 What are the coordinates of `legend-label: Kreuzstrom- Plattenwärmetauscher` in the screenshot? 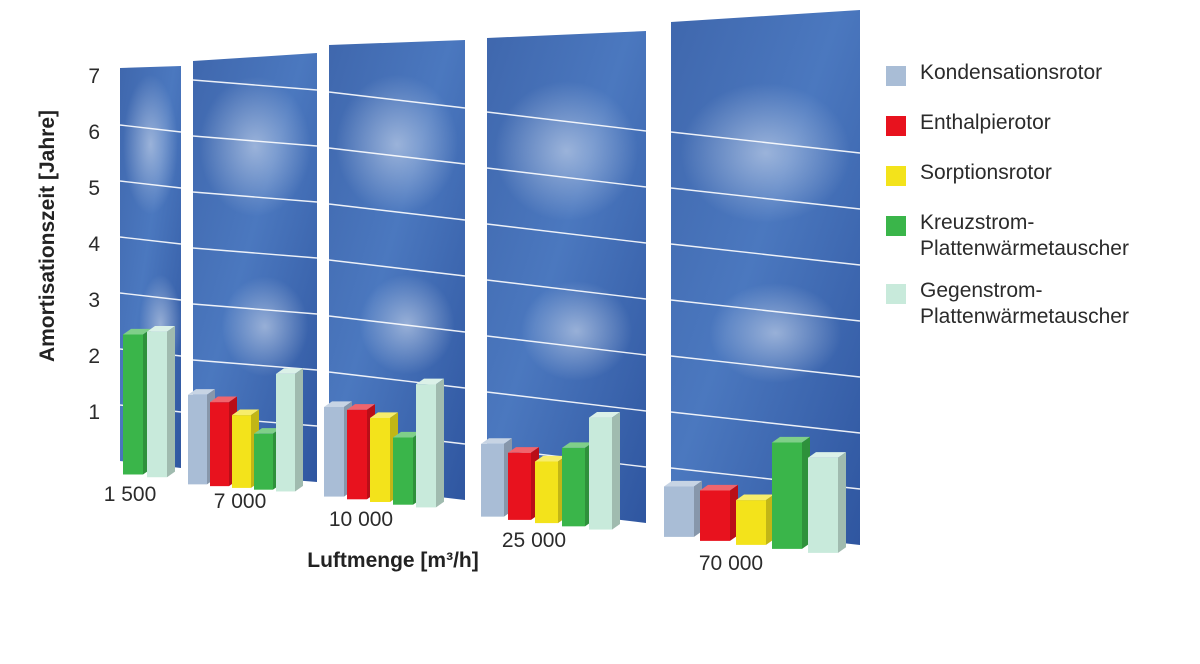 It's located at (1024, 235).